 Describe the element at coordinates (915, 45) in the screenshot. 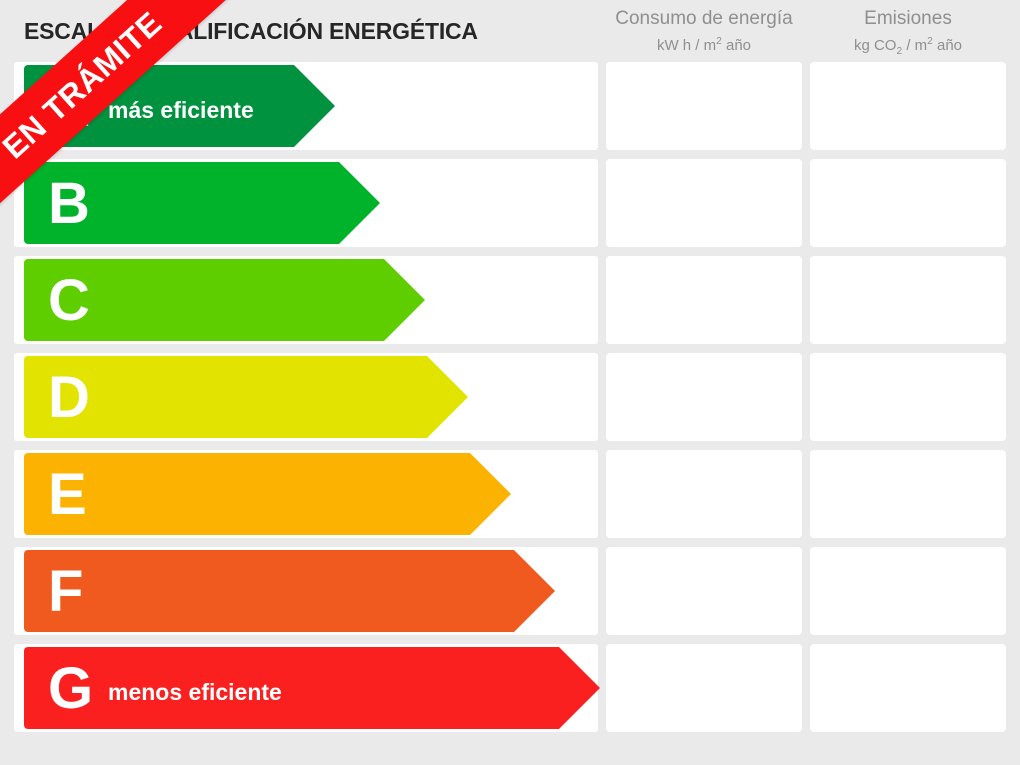

I see `emisiones-unit-mid: / m` at that location.